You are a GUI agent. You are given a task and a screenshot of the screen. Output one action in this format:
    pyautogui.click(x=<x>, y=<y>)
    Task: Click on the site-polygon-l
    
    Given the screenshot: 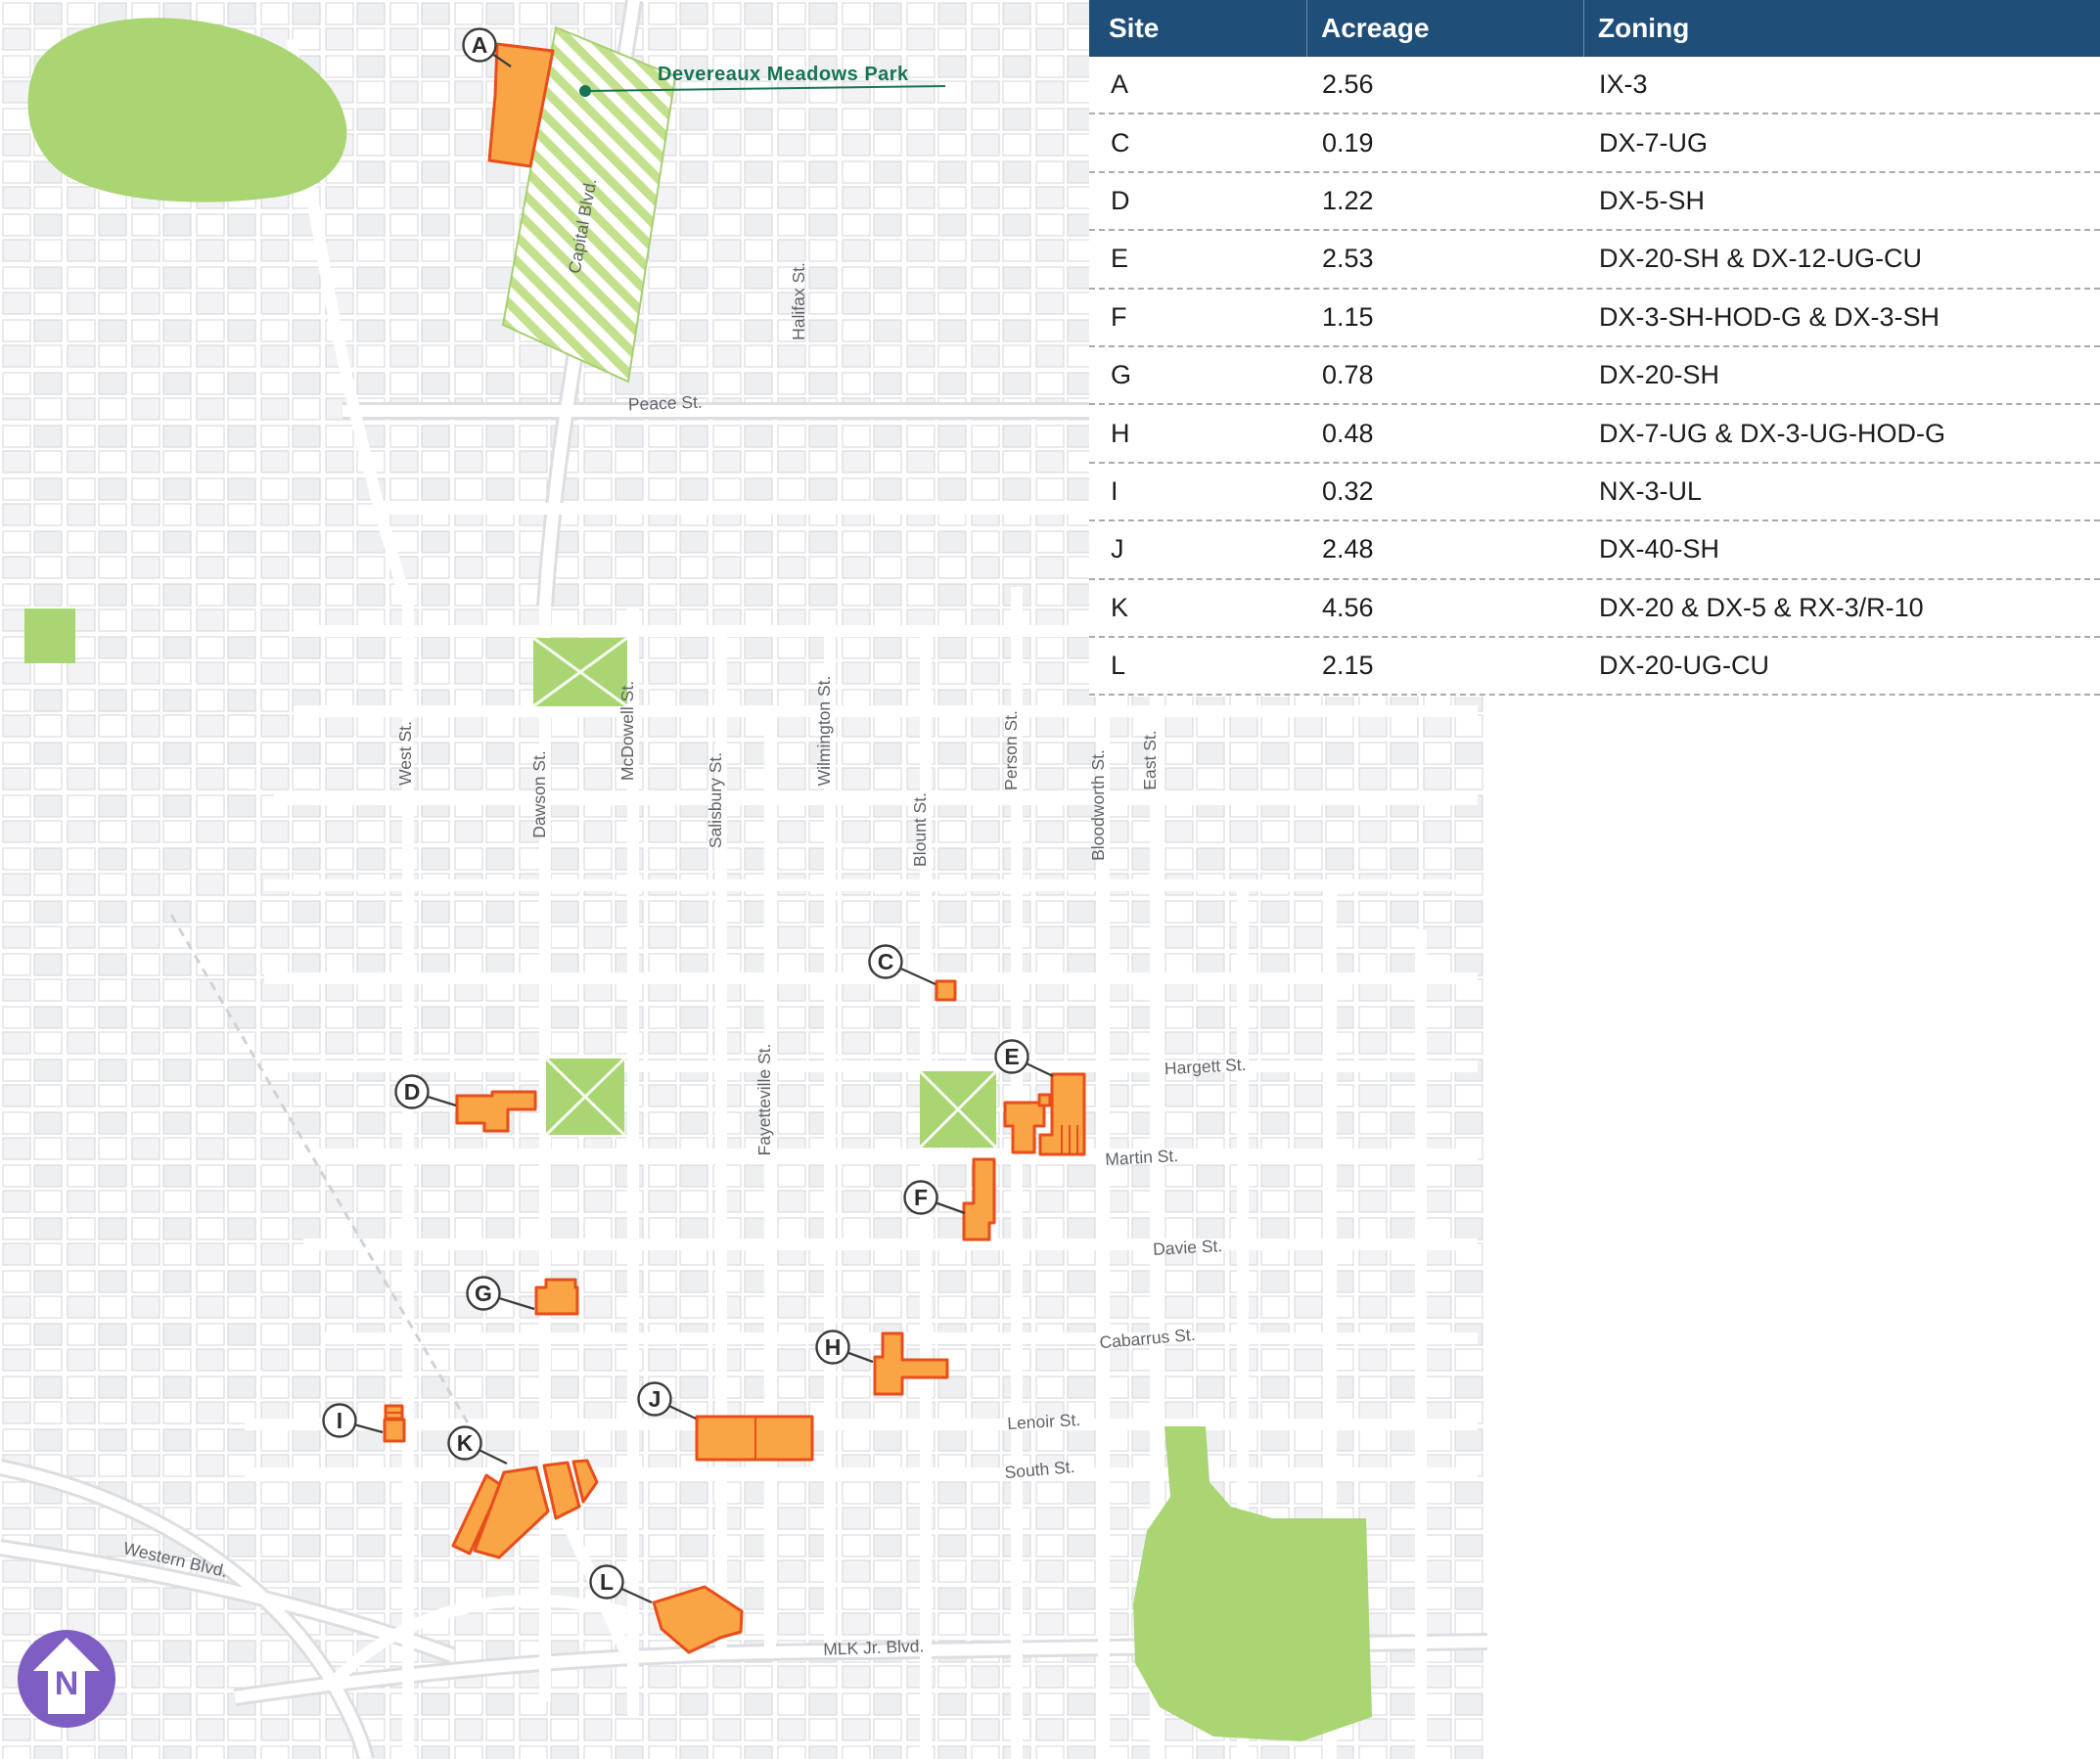 What is the action you would take?
    pyautogui.click(x=698, y=1619)
    